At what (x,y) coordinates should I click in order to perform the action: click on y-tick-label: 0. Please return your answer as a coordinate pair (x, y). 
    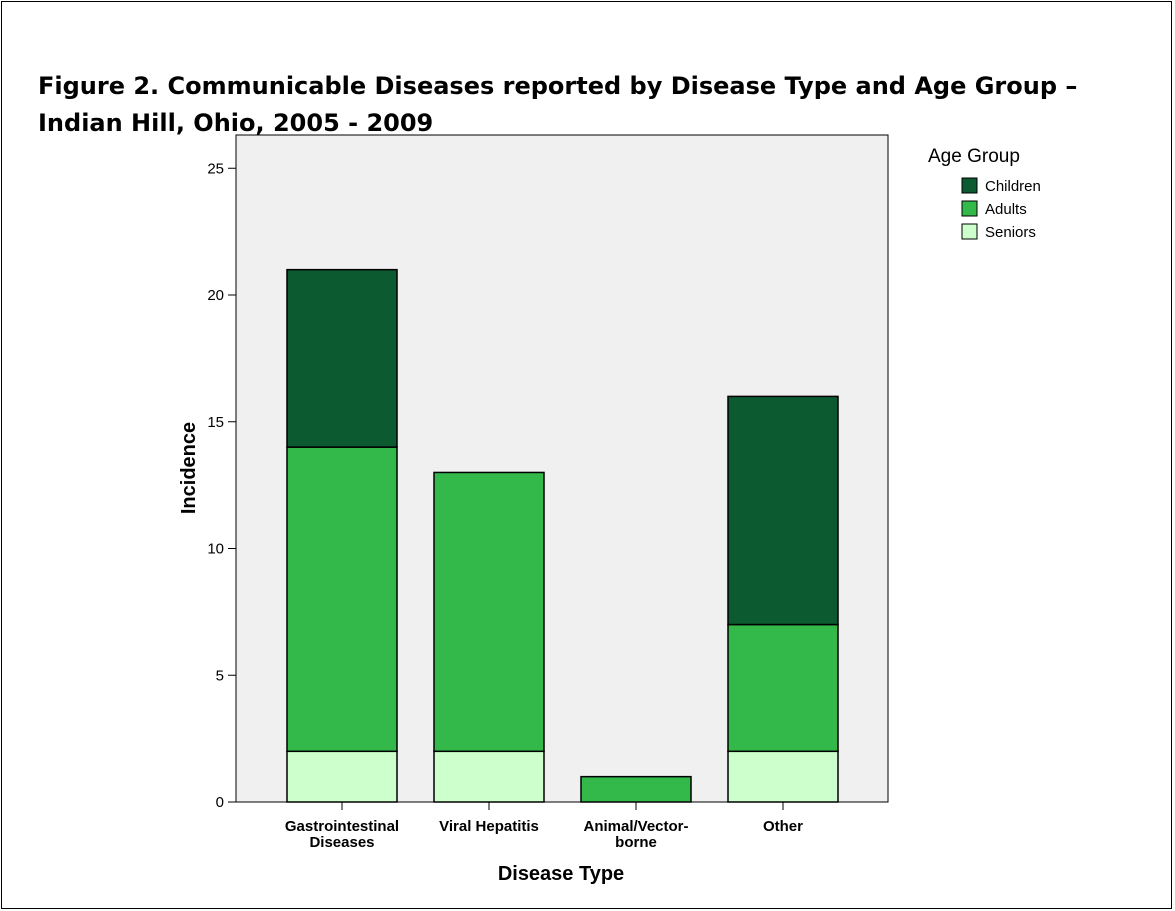
    Looking at the image, I should click on (220, 802).